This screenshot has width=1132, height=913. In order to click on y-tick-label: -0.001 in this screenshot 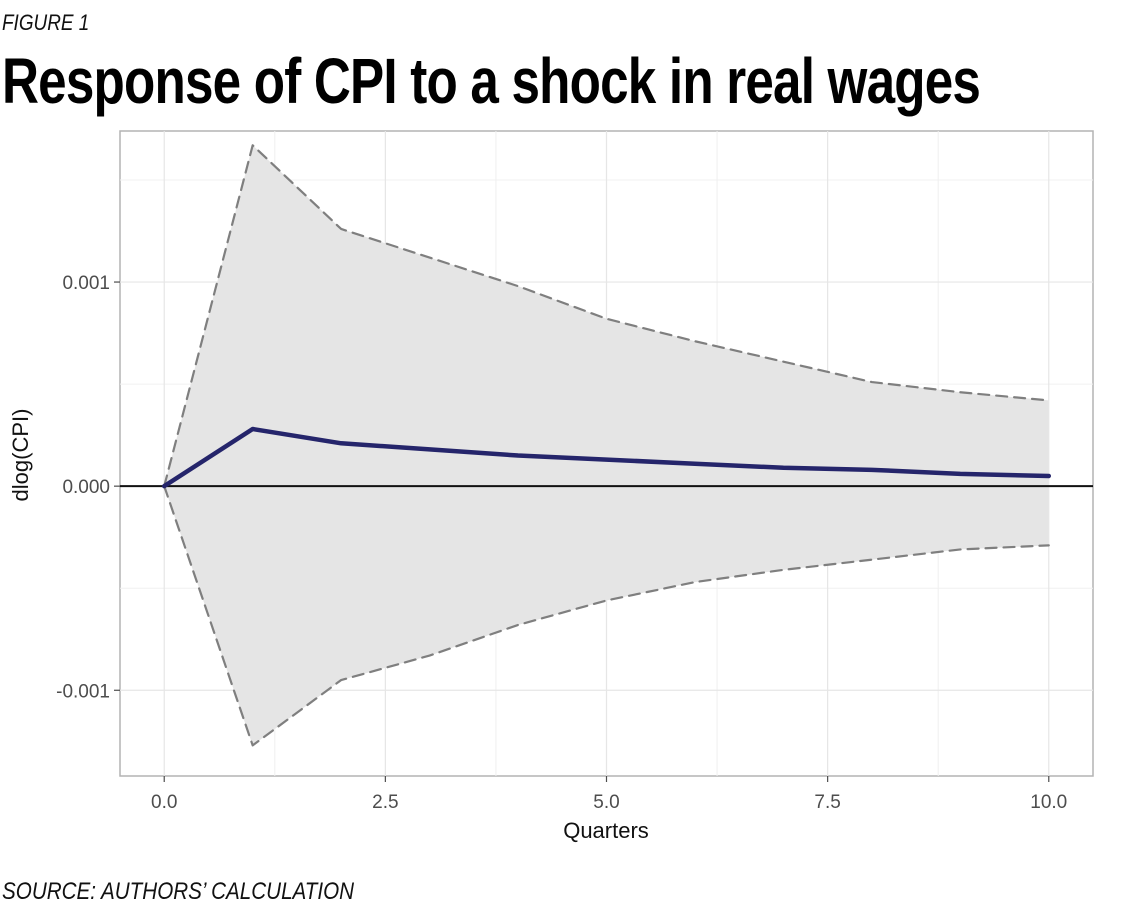, I will do `click(83, 691)`.